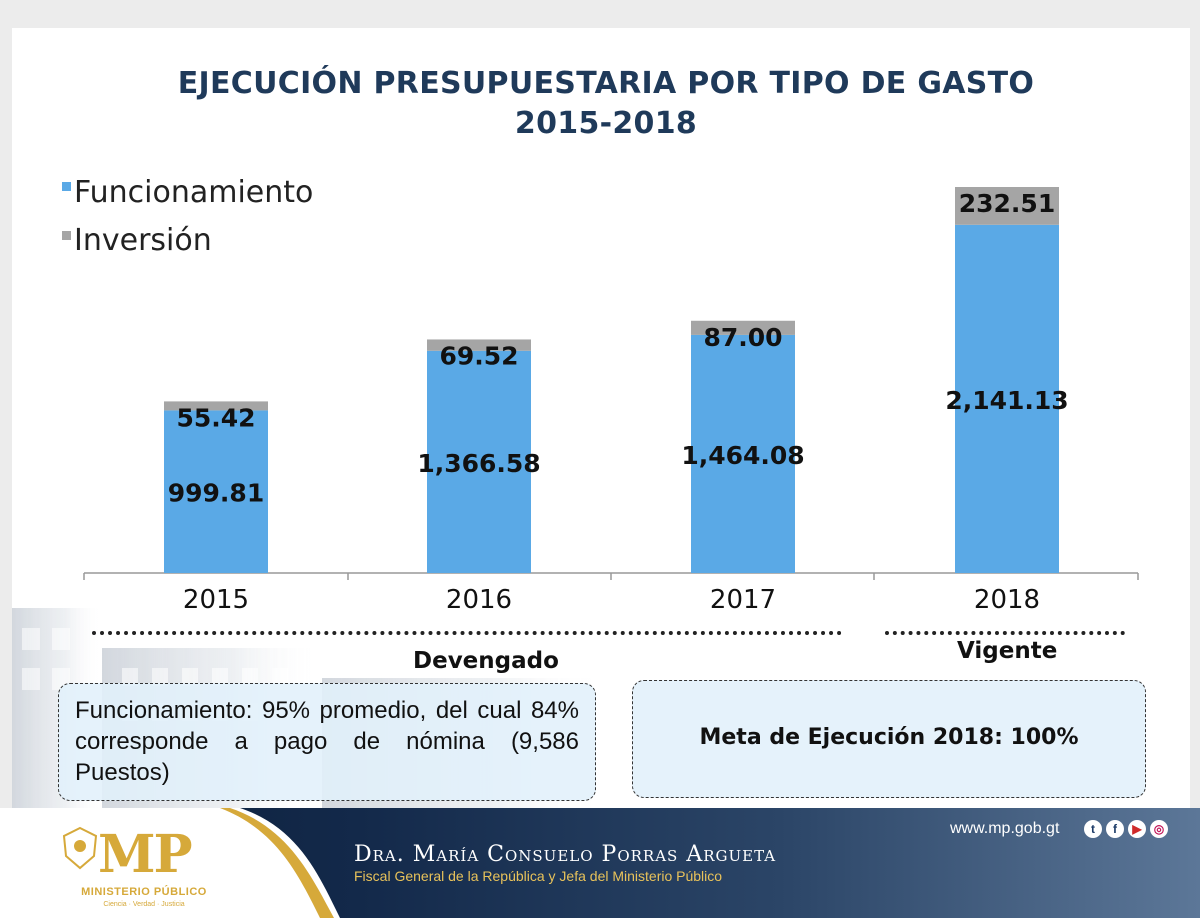 This screenshot has height=918, width=1200. What do you see at coordinates (216, 600) in the screenshot?
I see `x-tick-label-2015: 2015` at bounding box center [216, 600].